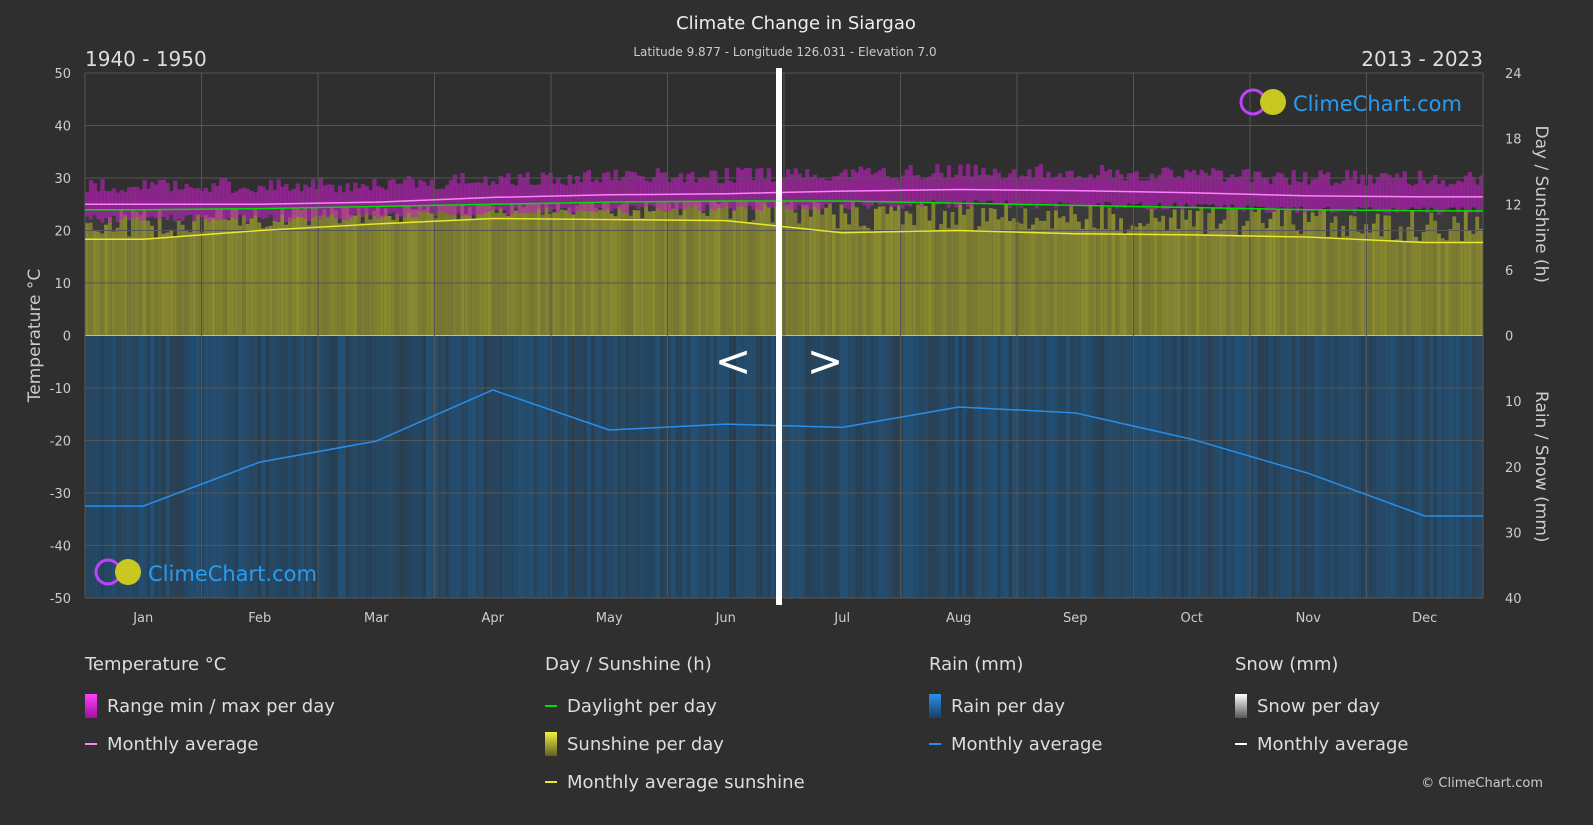 Image resolution: width=1593 pixels, height=825 pixels. What do you see at coordinates (35, 336) in the screenshot?
I see `axis-label: Temperature °C` at bounding box center [35, 336].